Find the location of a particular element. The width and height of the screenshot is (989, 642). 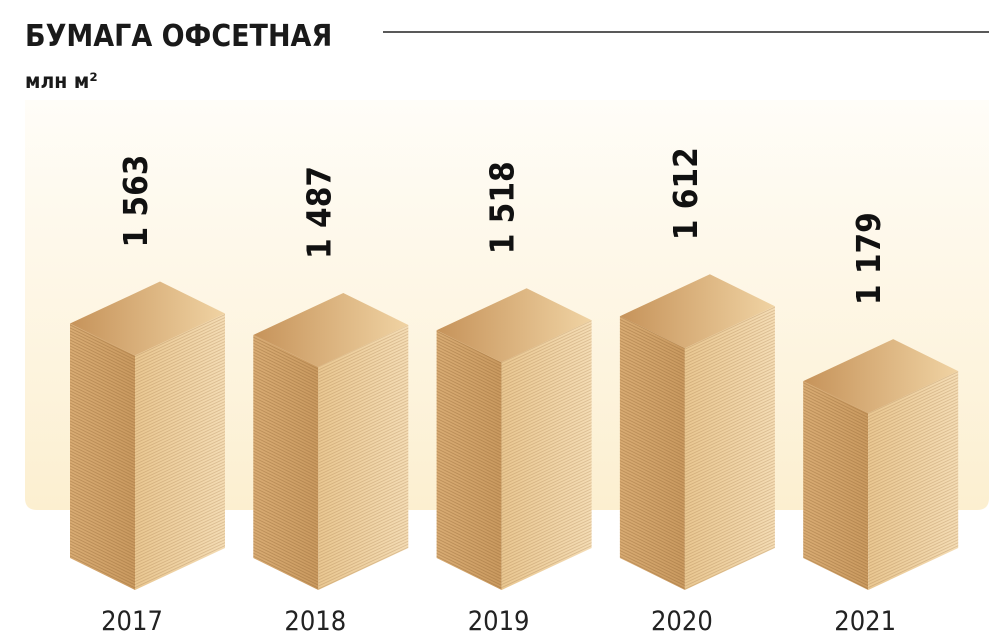

value-label: 1 179 is located at coordinates (868, 258).